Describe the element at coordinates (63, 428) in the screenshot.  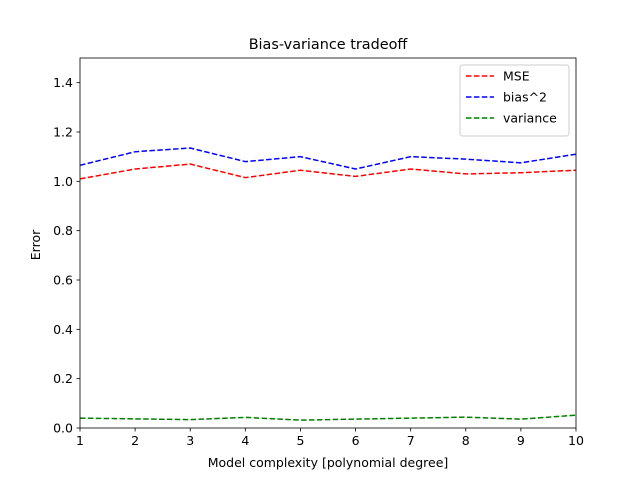
I see `y-tick-label: 0.0` at that location.